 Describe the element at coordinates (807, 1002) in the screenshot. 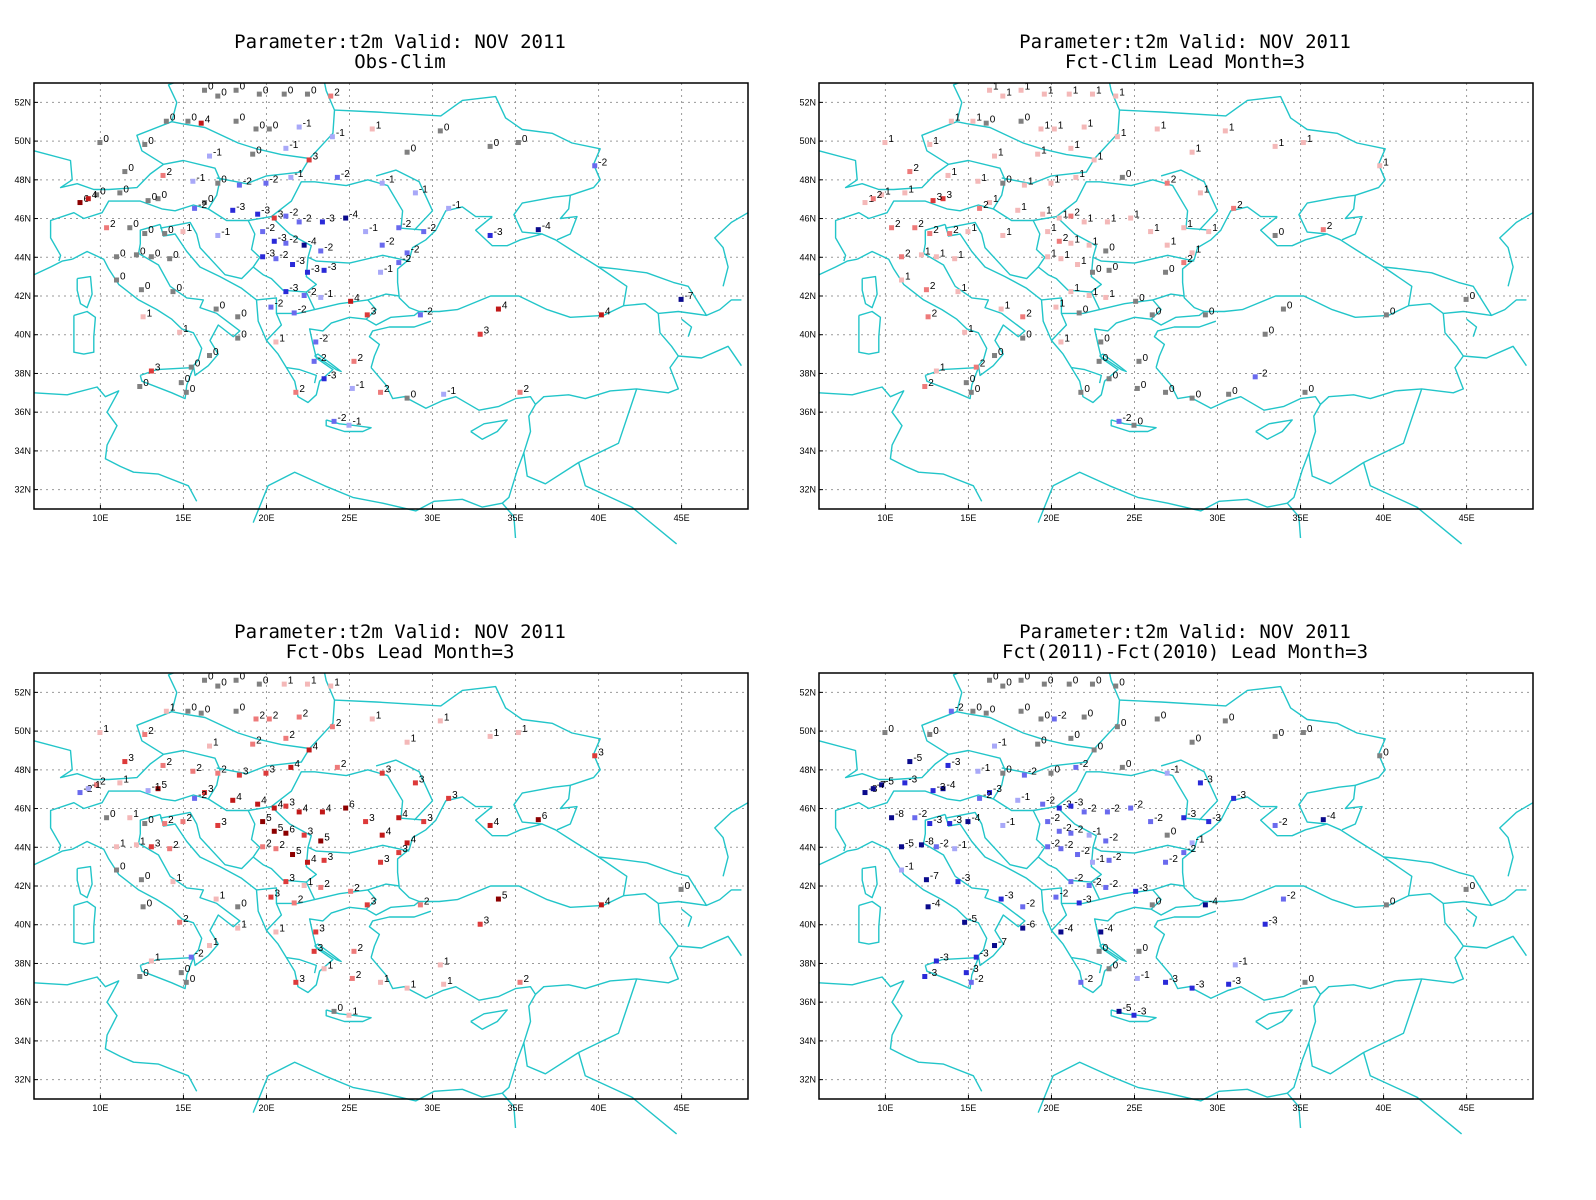

I see `lat-label: 36N` at that location.